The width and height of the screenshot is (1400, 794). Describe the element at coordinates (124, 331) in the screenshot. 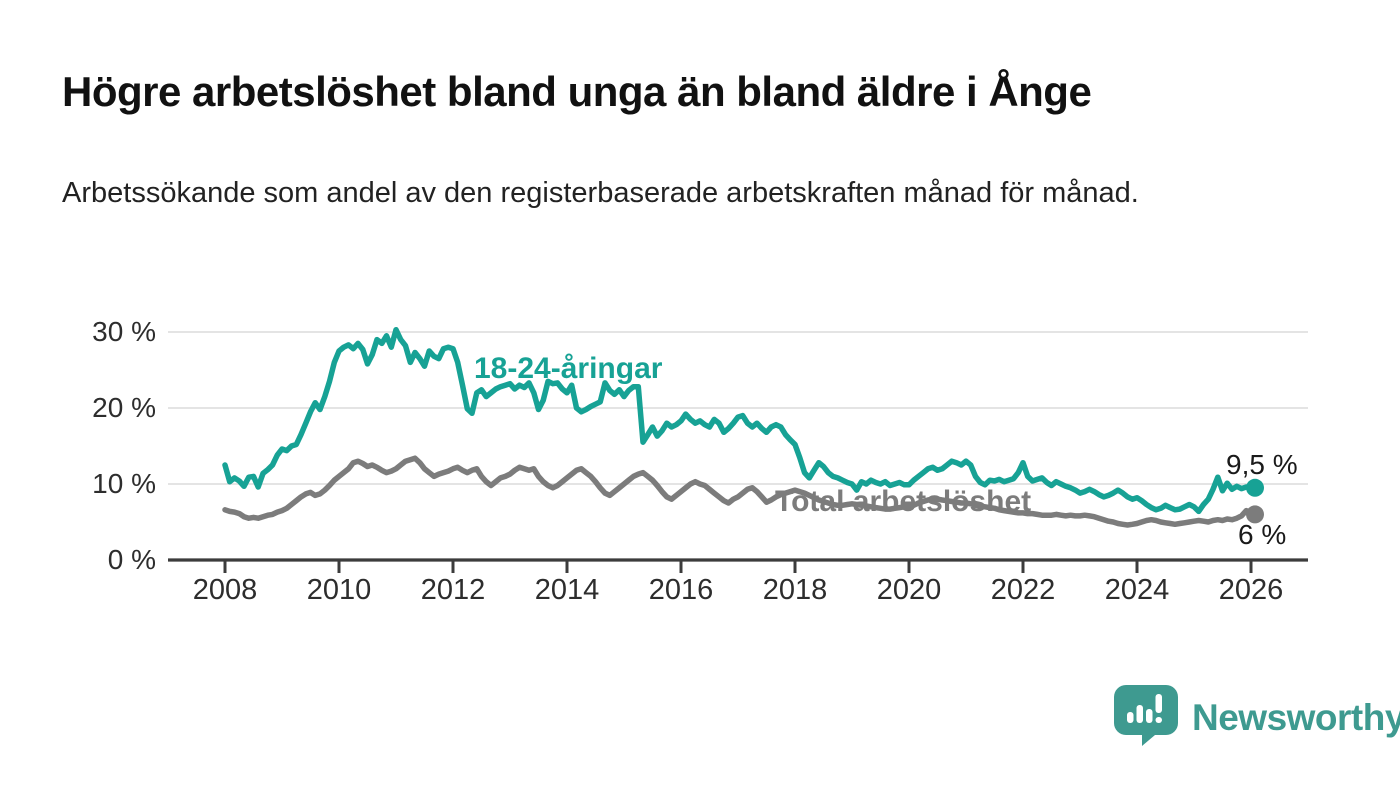

I see `y-axis-label-30: 30 %` at that location.